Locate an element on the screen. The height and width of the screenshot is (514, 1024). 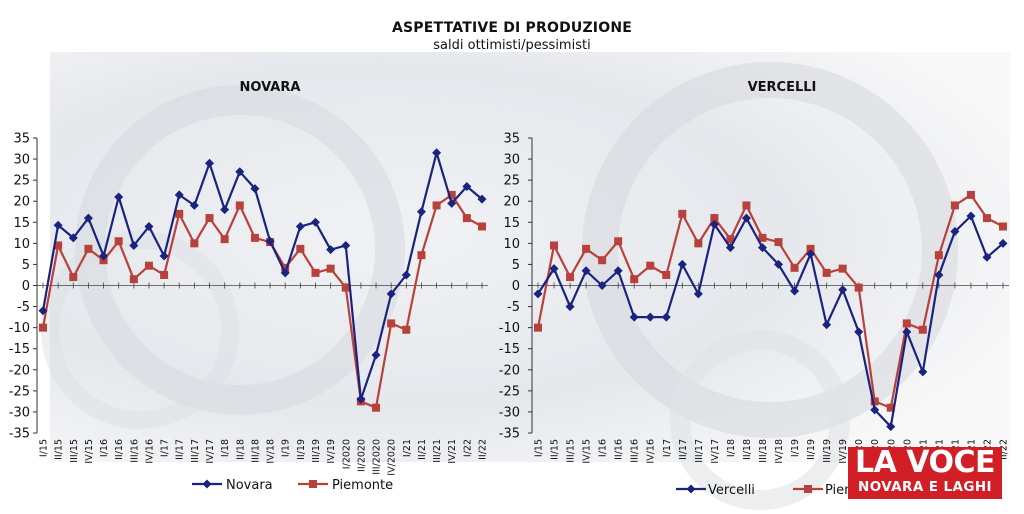
x-tick-label: II/18 is located at coordinates (747, 449).